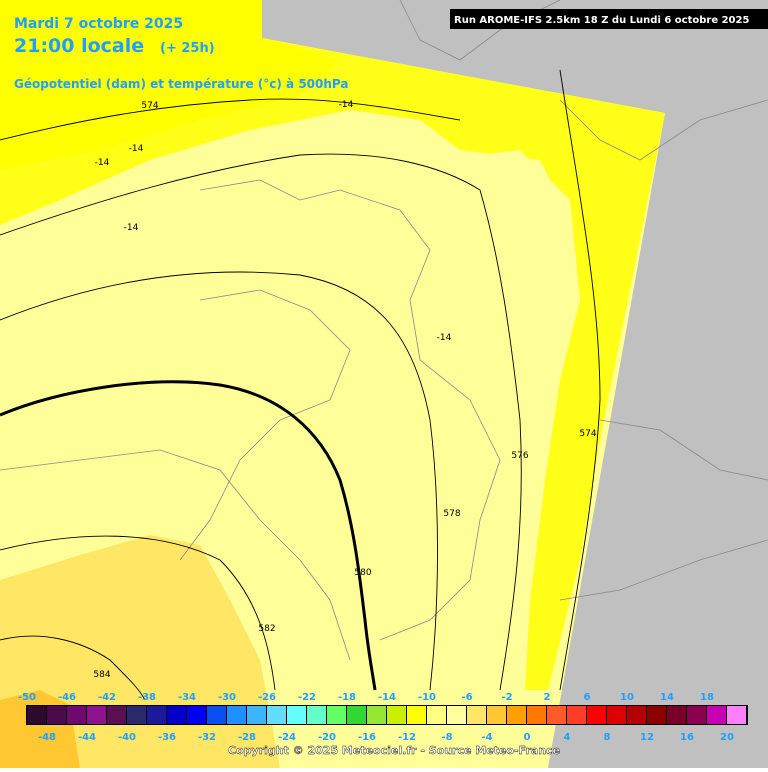 The height and width of the screenshot is (772, 768). I want to click on colorbar-label: -30, so click(227, 697).